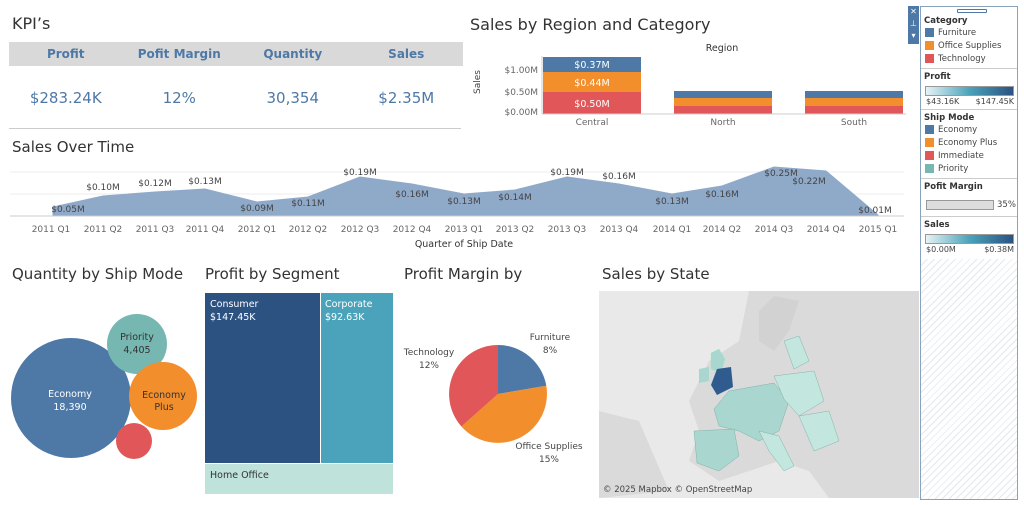 The height and width of the screenshot is (505, 1024). What do you see at coordinates (723, 94) in the screenshot?
I see `bar-north-furniture` at bounding box center [723, 94].